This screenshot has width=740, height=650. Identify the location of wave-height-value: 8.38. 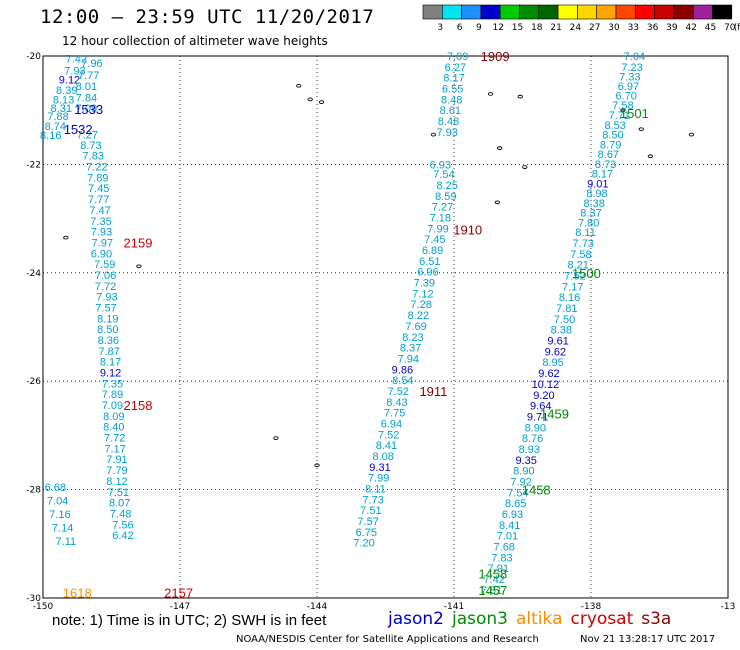
(561, 331).